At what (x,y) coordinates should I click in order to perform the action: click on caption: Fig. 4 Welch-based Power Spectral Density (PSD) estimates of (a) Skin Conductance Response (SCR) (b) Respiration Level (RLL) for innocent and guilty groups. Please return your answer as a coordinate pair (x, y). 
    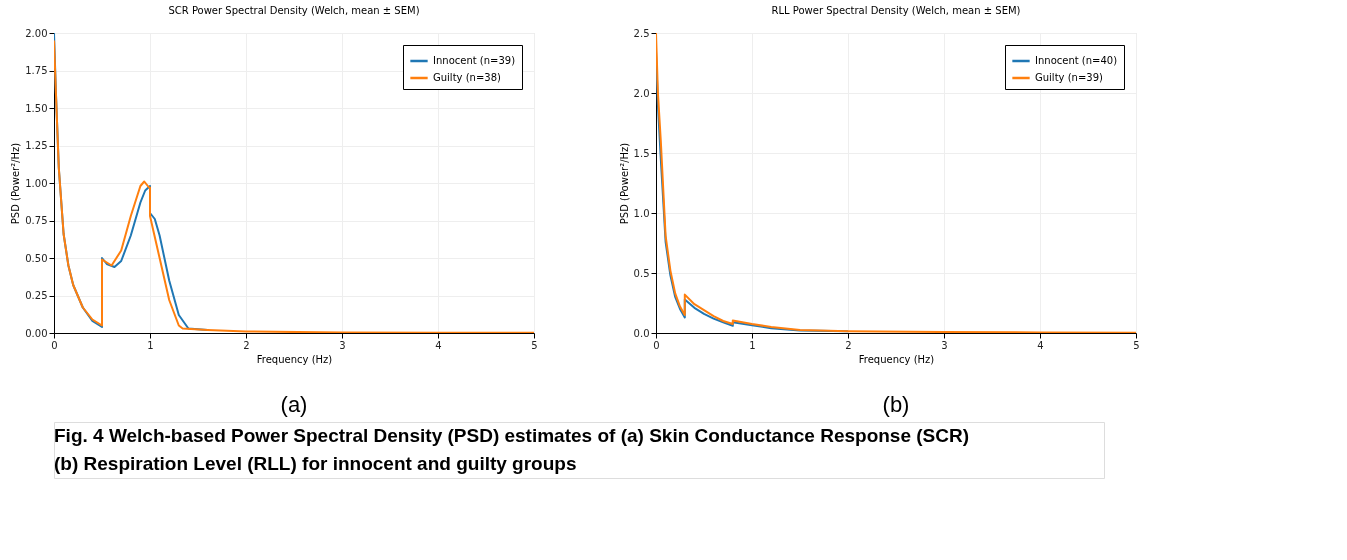
    Looking at the image, I should click on (512, 449).